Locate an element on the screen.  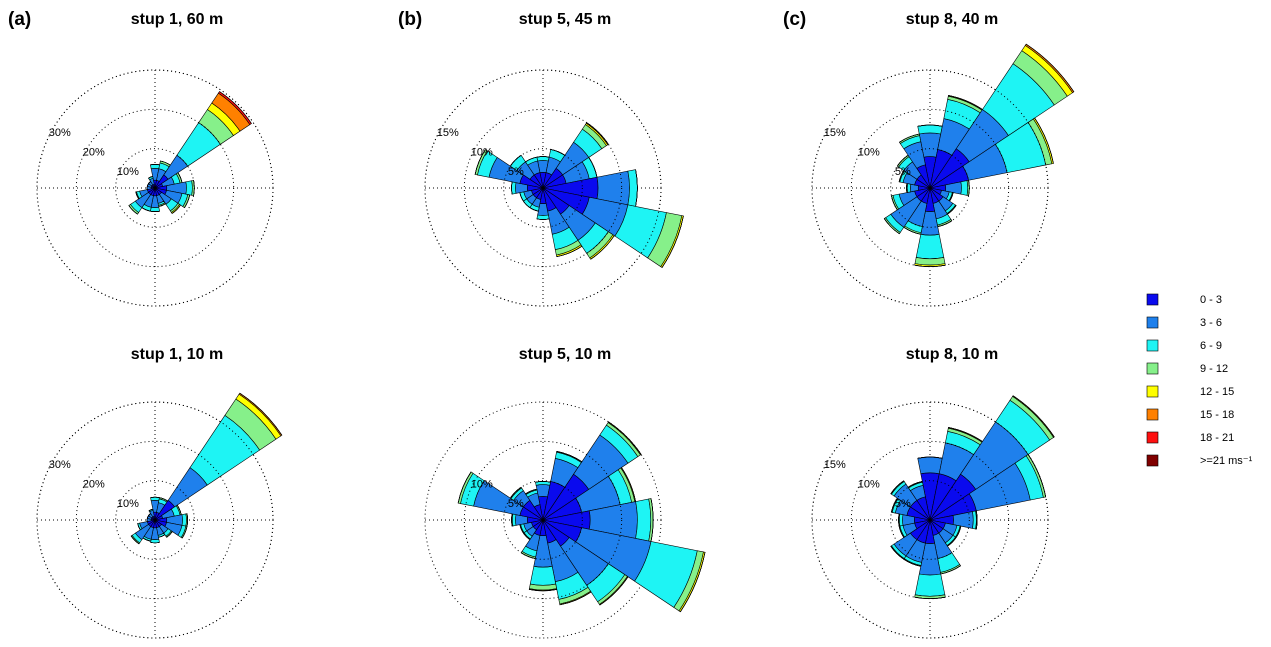
chart-title: stup 8, 10 m is located at coordinates (952, 354).